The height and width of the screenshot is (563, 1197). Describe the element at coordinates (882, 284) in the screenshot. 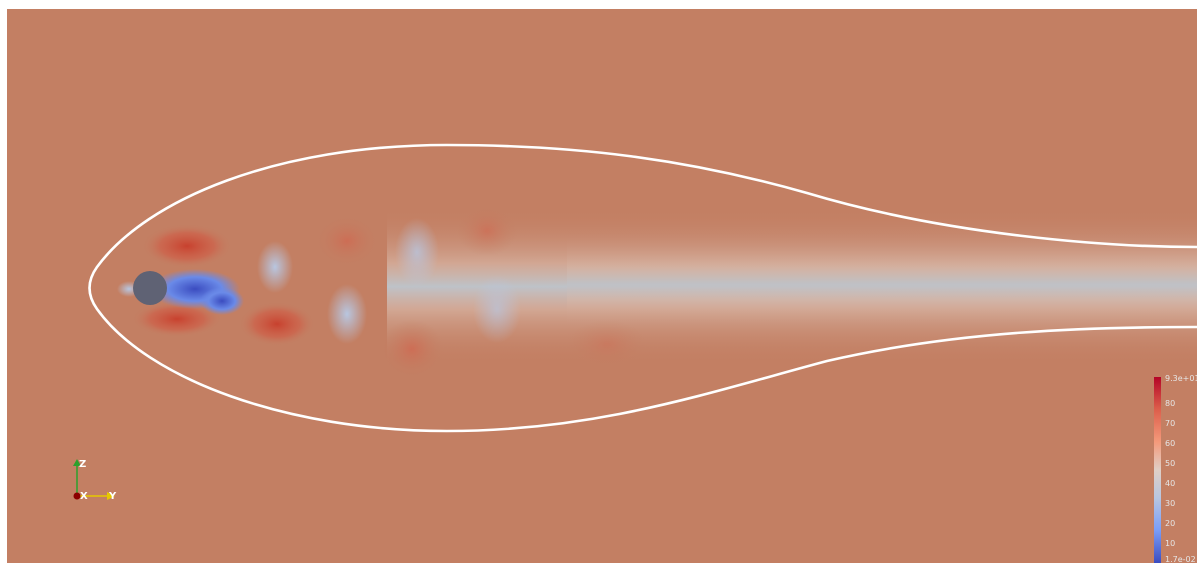

I see `wake-core` at that location.